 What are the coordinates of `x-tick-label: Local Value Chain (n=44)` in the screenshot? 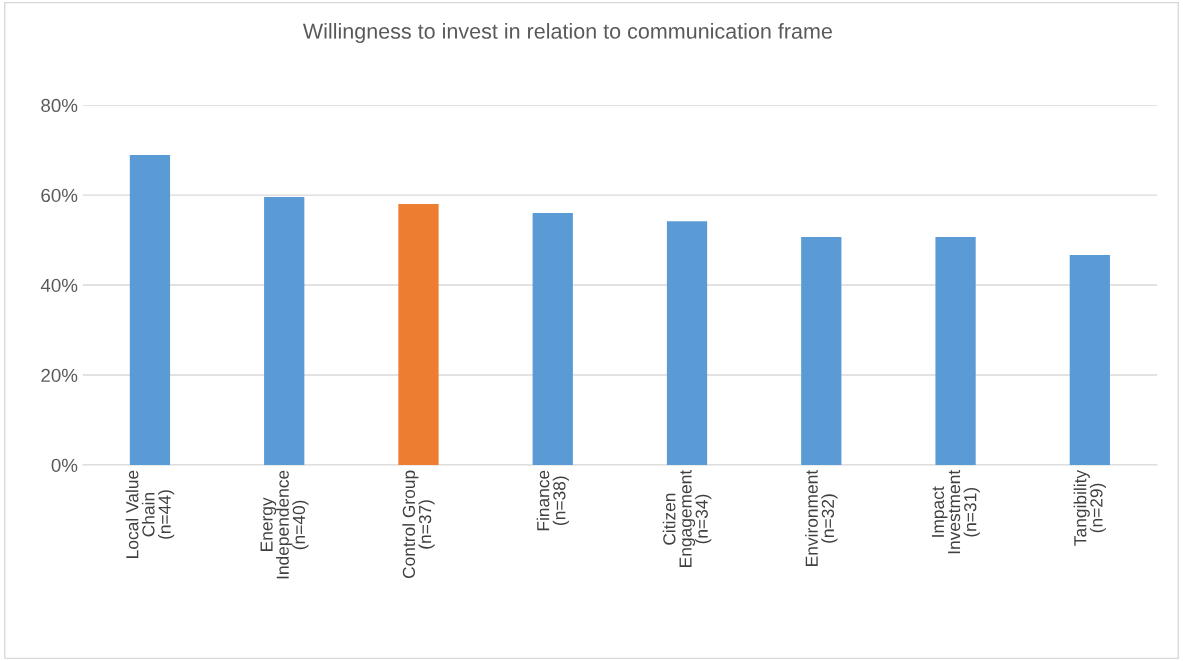 It's located at (150, 514).